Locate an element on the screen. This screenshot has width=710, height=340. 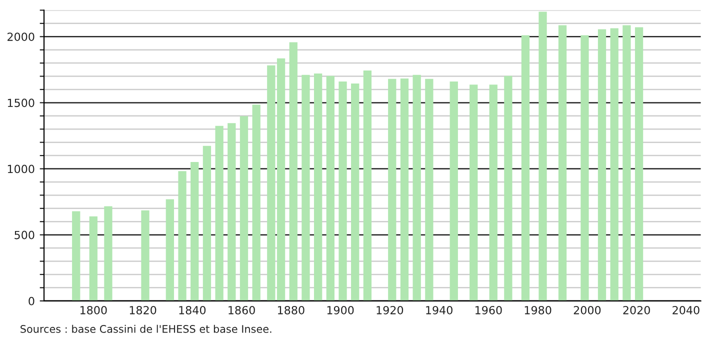
y-tick-label: 500 is located at coordinates (24, 235).